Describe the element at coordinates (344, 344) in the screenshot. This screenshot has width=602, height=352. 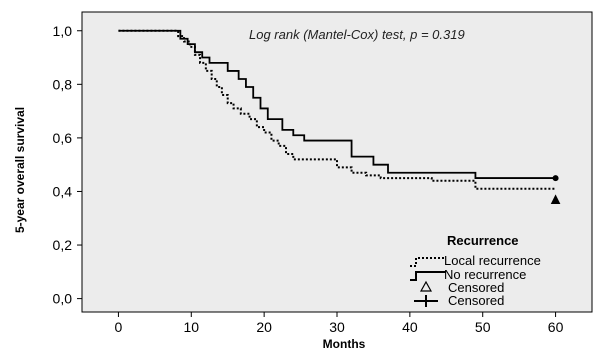
I see `x-axis-title: Months` at that location.